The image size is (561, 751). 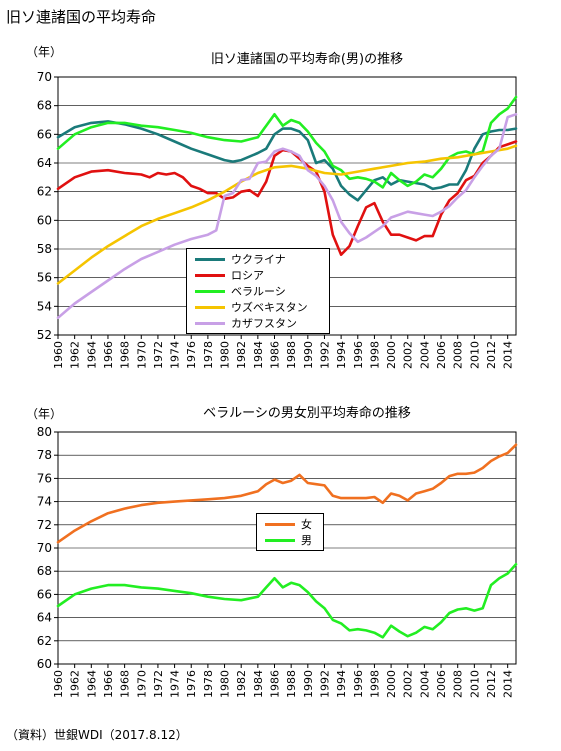 I want to click on male-x-tick-label: 1980, so click(x=225, y=355).